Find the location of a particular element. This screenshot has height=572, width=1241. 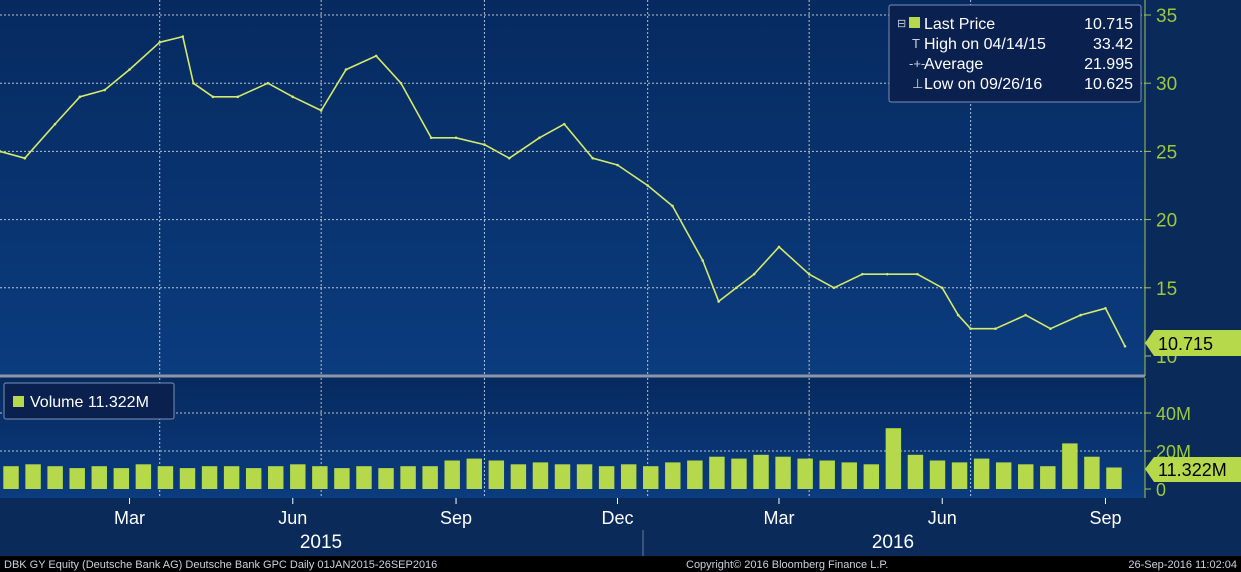

low-marker-icon: ⊥ is located at coordinates (917, 83).